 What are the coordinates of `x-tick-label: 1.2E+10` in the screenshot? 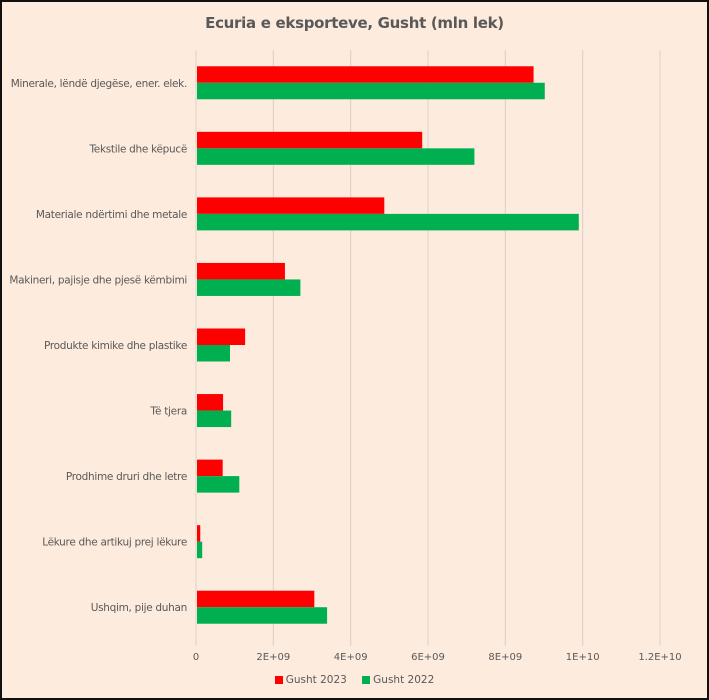 It's located at (659, 657).